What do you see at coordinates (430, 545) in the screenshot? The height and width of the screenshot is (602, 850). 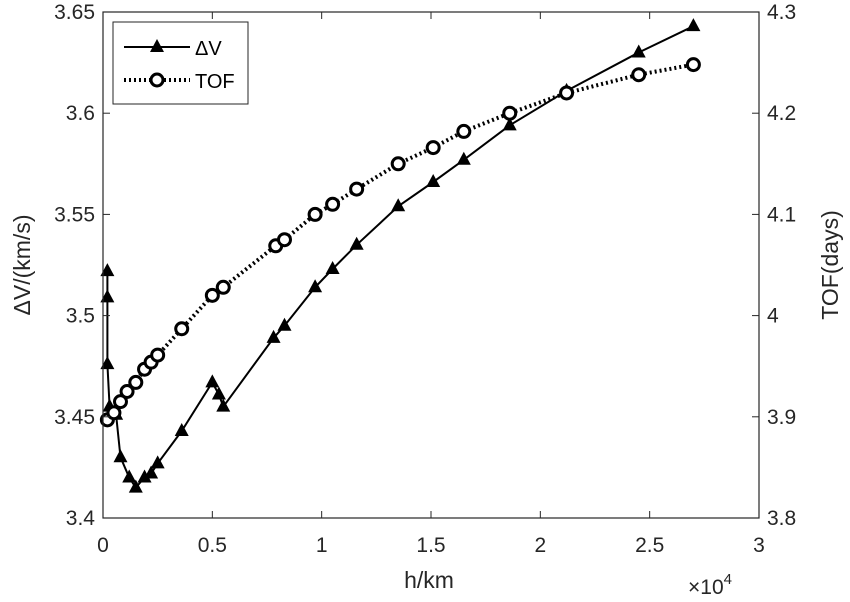 I see `x-tick-label: 1.5` at bounding box center [430, 545].